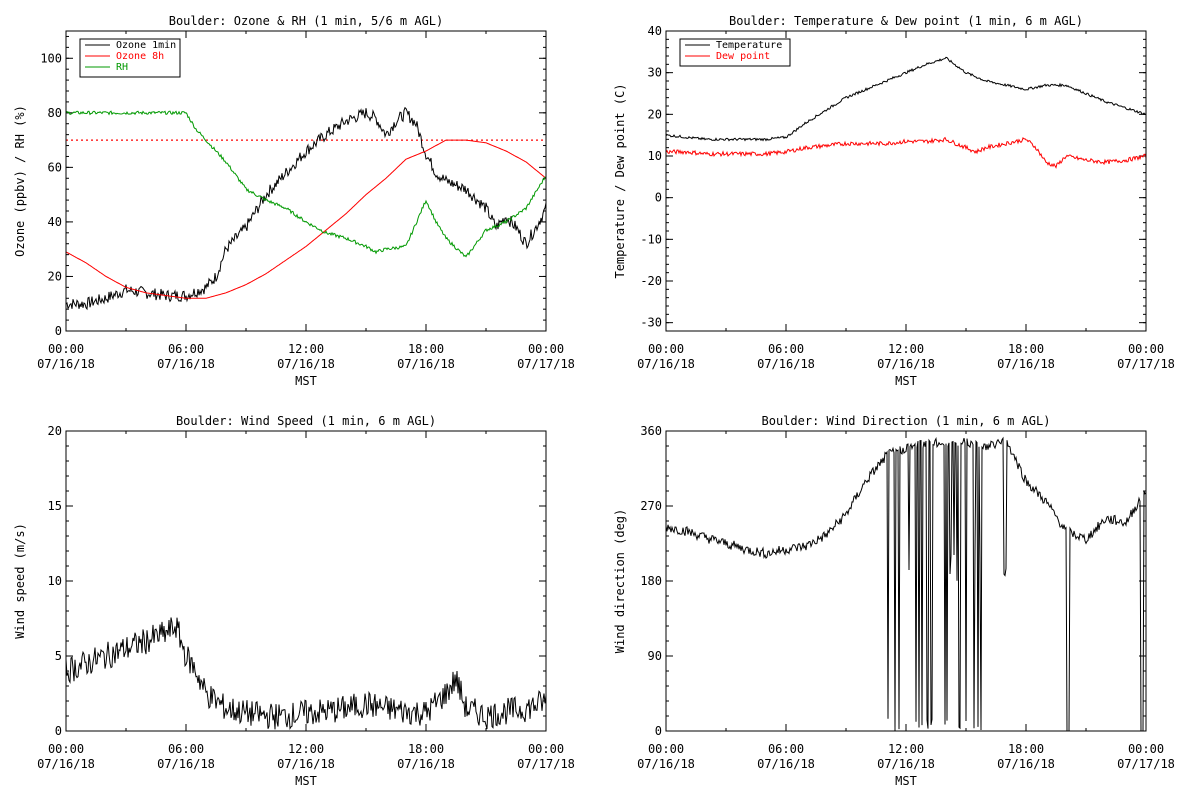 This screenshot has width=1200, height=804. What do you see at coordinates (20, 181) in the screenshot?
I see `y-axis-label: Ozone (ppbv) / RH (%)` at bounding box center [20, 181].